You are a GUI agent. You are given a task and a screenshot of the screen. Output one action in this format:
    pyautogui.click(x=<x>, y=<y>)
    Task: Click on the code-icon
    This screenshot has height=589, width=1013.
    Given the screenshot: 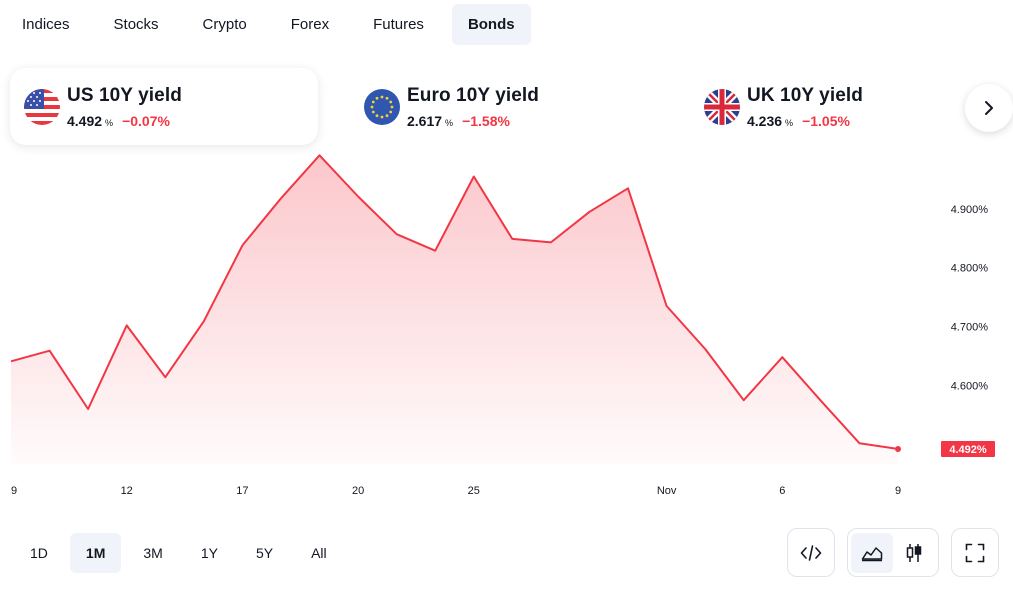 What is the action you would take?
    pyautogui.click(x=811, y=552)
    